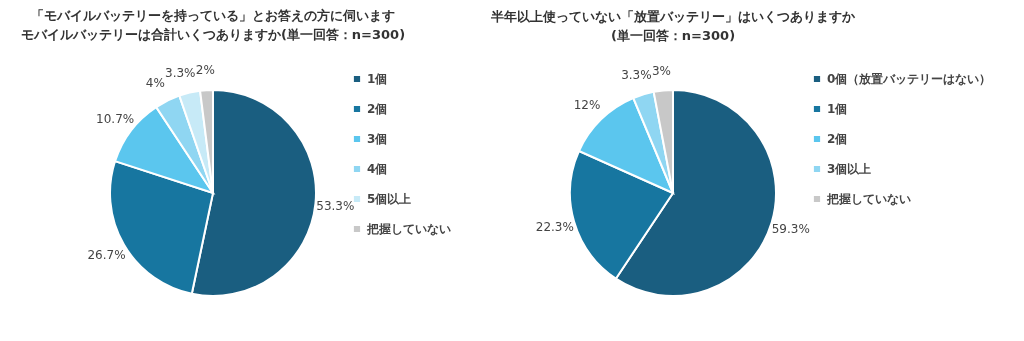 This screenshot has width=1024, height=341. What do you see at coordinates (106, 254) in the screenshot?
I see `data-label: 26.7%` at bounding box center [106, 254].